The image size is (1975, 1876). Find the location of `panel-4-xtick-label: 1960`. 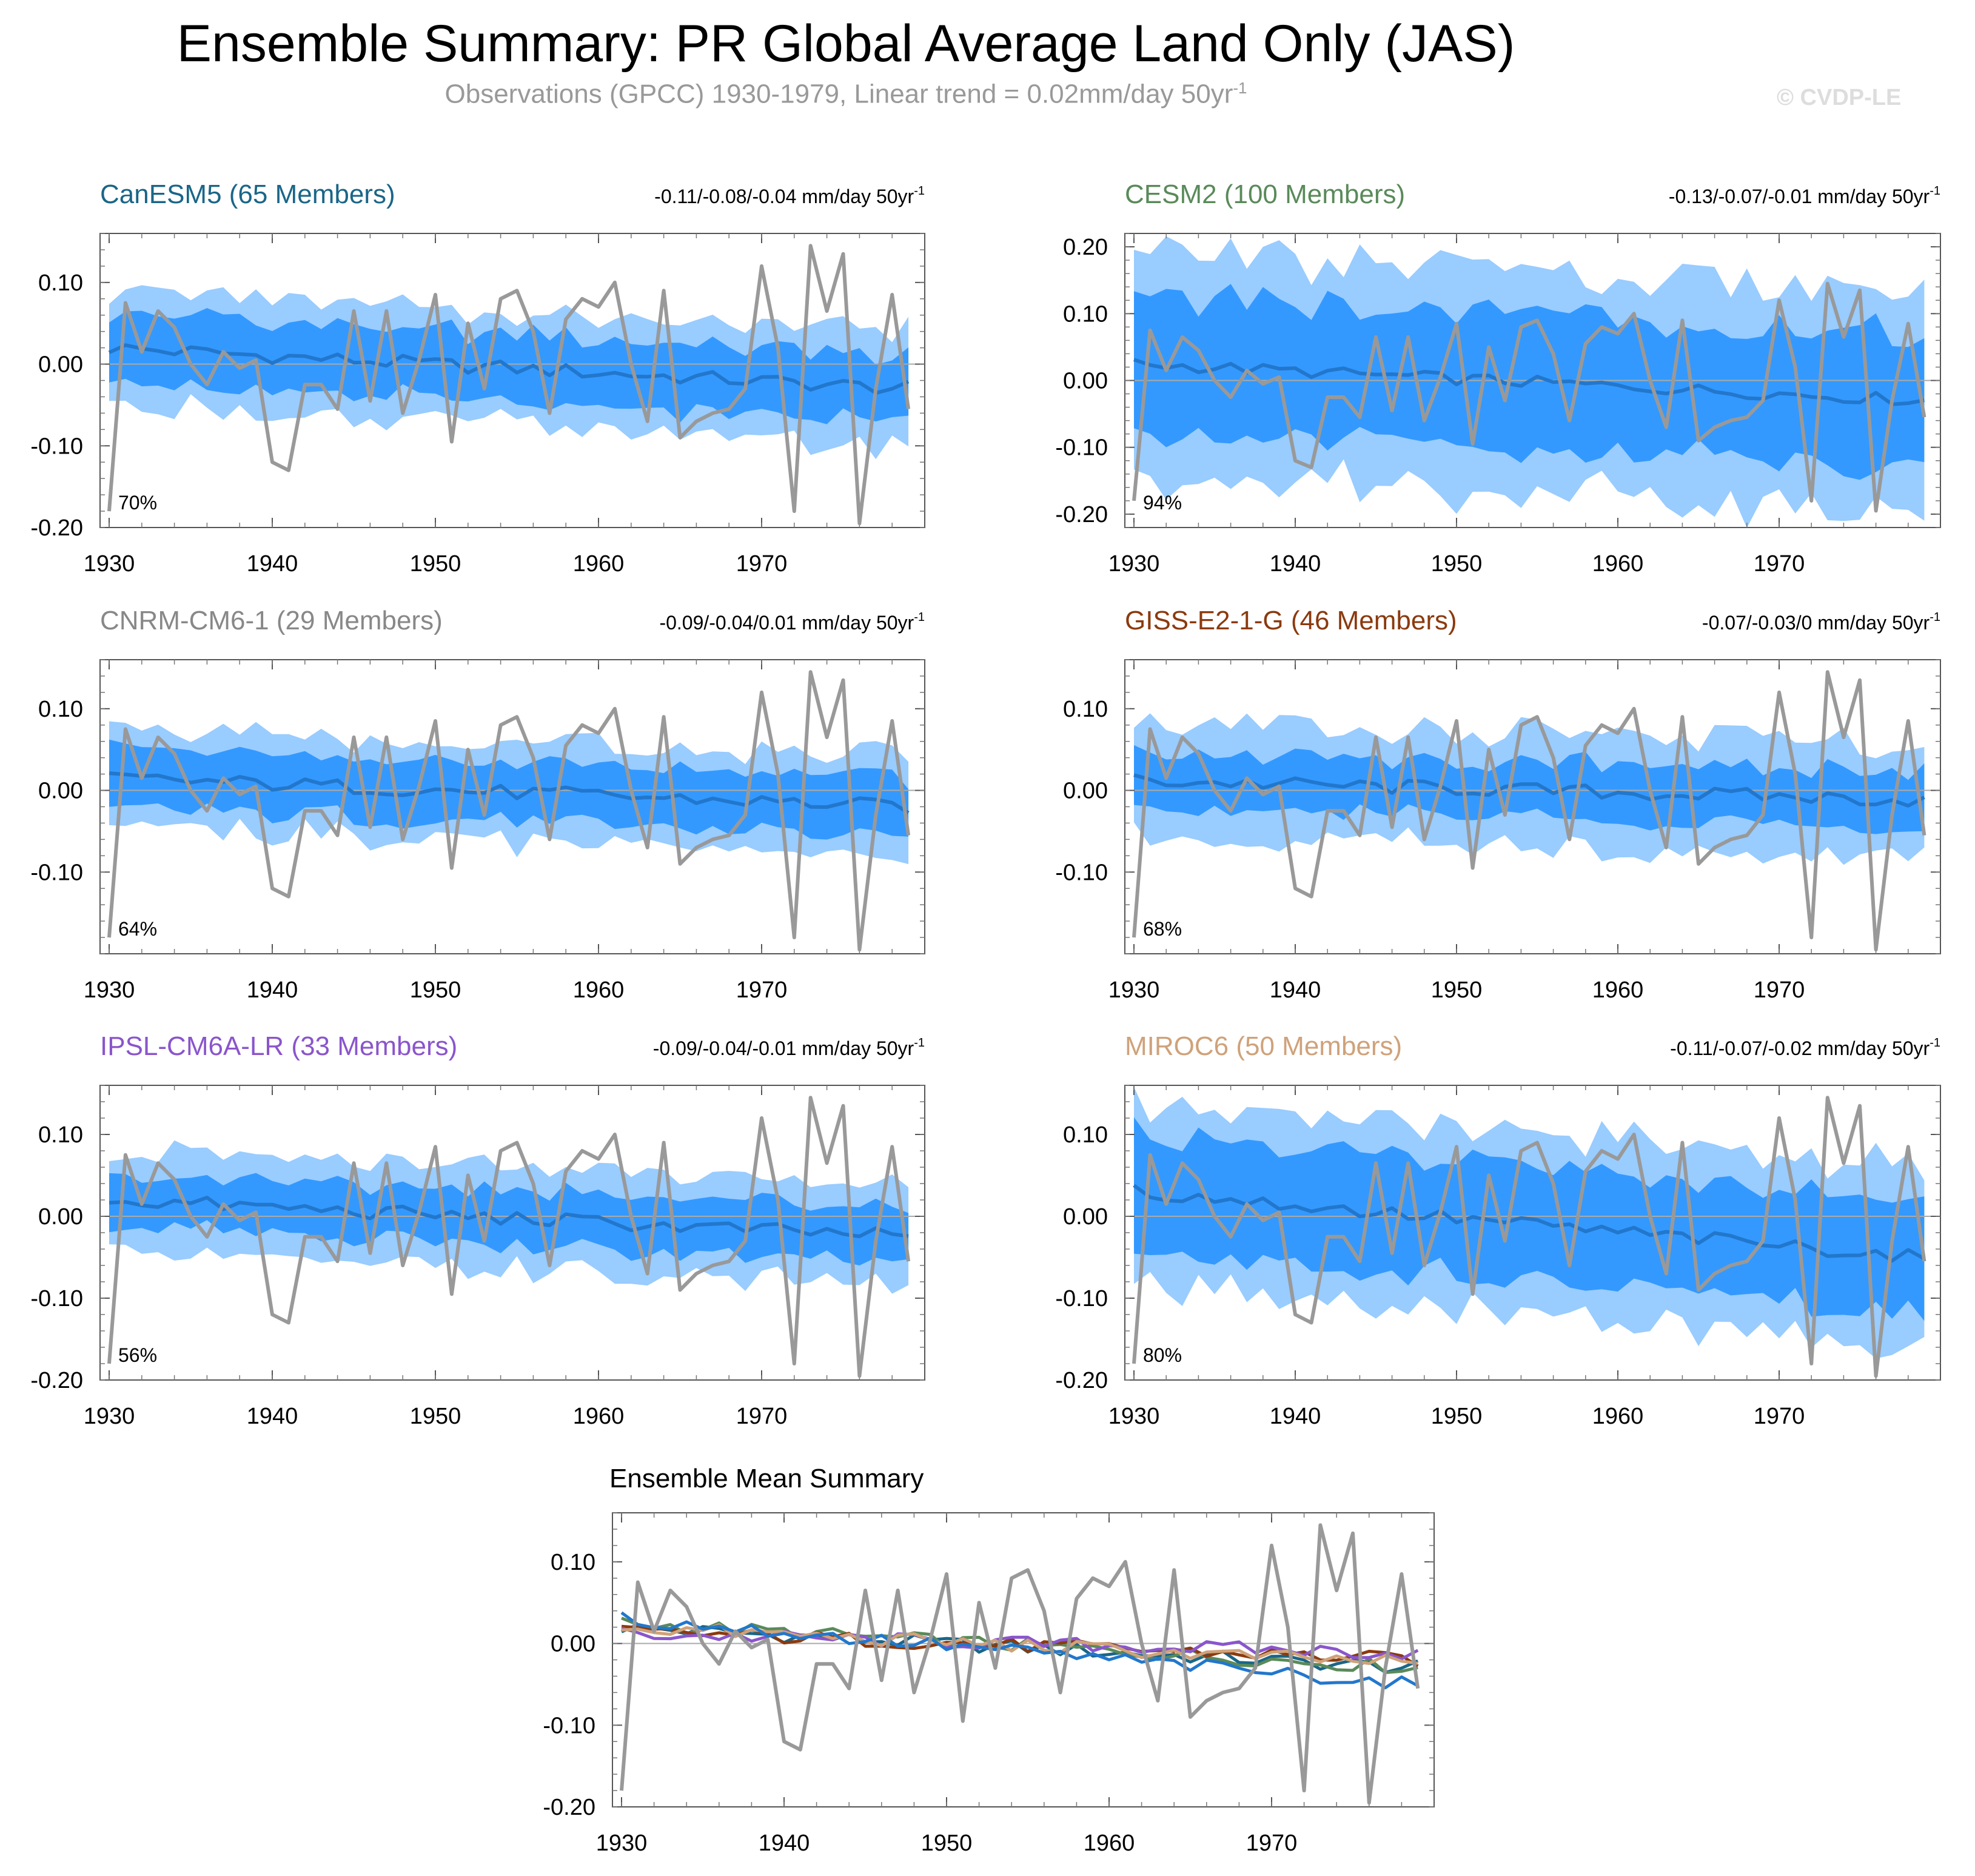

panel-4-xtick-label: 1960 is located at coordinates (1618, 990).